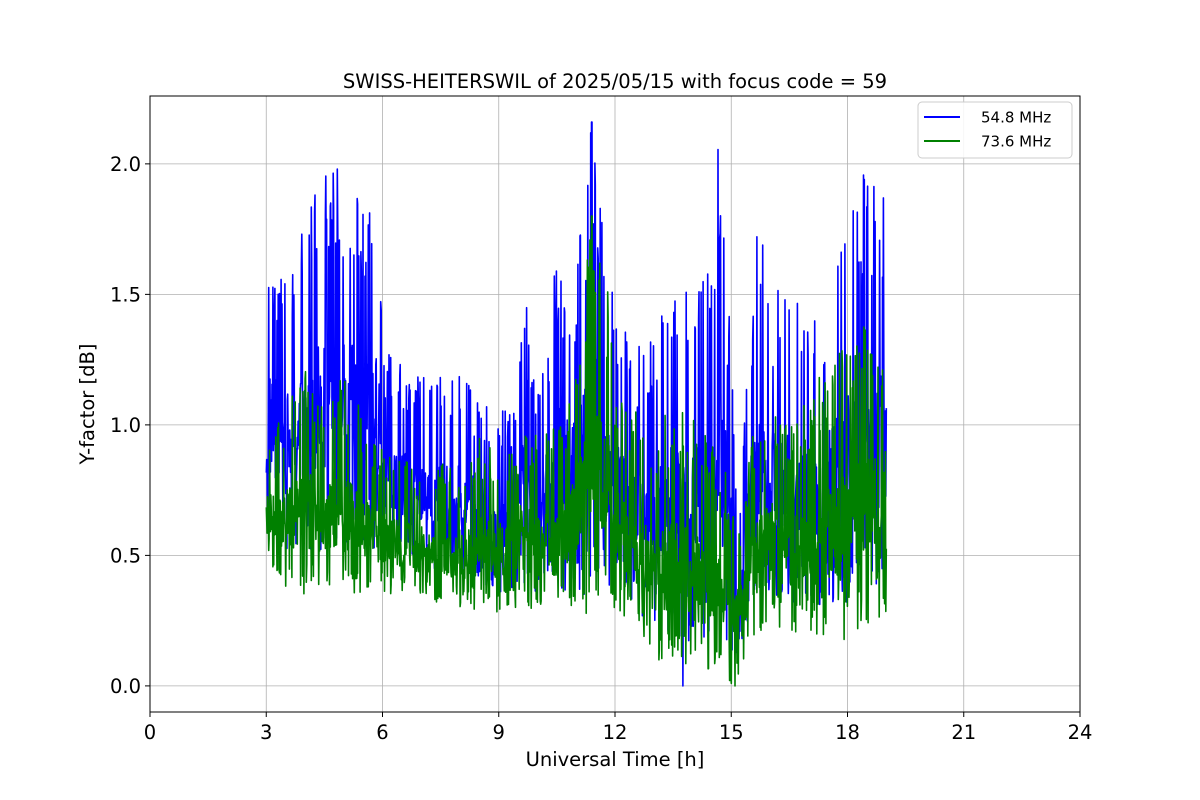 This screenshot has width=1200, height=800. What do you see at coordinates (731, 732) in the screenshot?
I see `x-tick-label: 15` at bounding box center [731, 732].